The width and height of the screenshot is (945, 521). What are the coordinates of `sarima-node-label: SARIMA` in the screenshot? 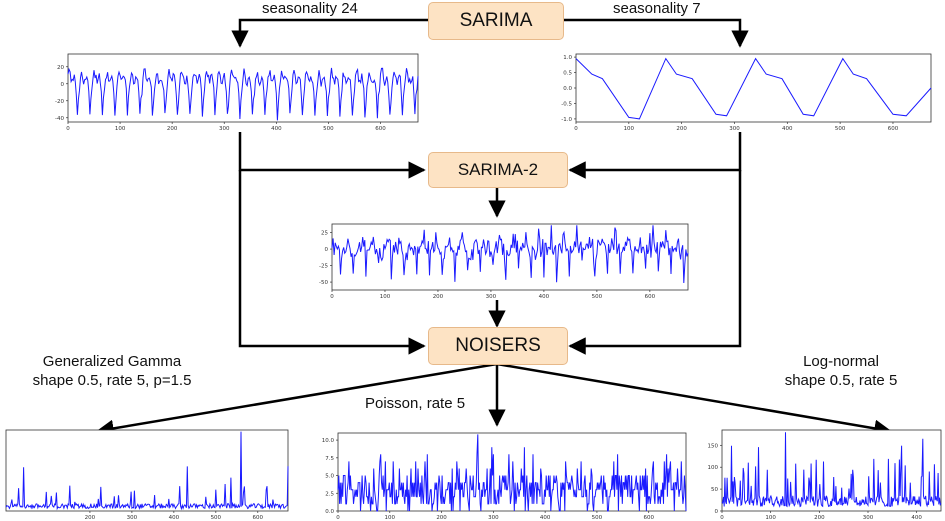 It's located at (496, 20).